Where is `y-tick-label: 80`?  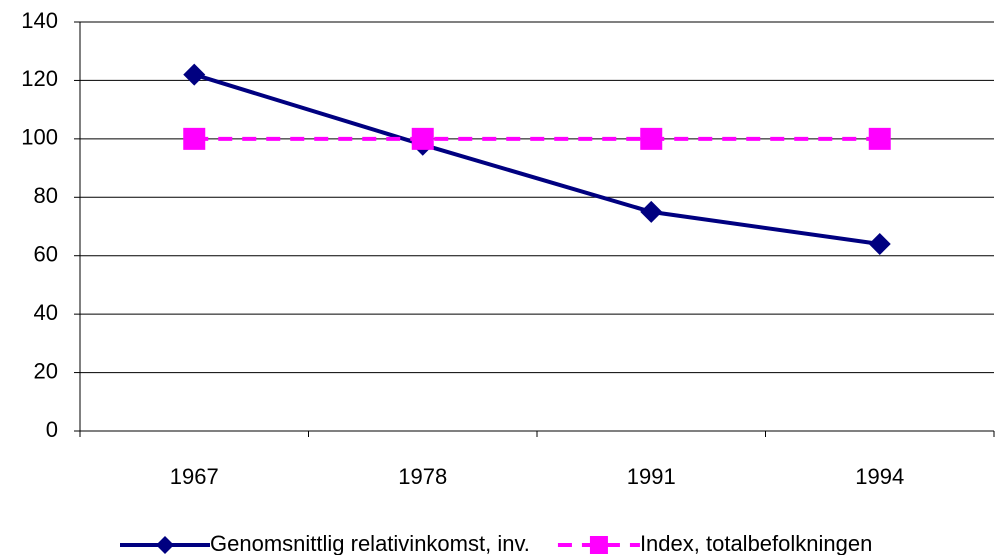 y-tick-label: 80 is located at coordinates (46, 195).